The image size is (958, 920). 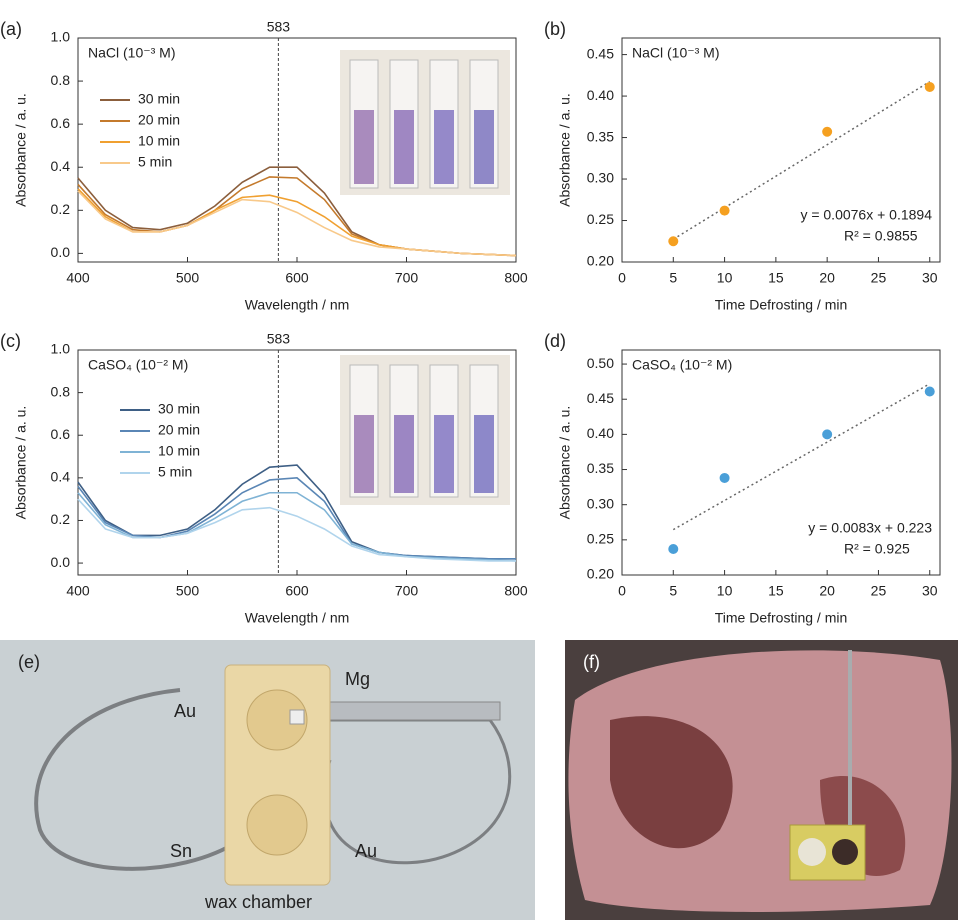 What do you see at coordinates (866, 215) in the screenshot?
I see `fit-equation: y = 0.0076x + 0.1894` at bounding box center [866, 215].